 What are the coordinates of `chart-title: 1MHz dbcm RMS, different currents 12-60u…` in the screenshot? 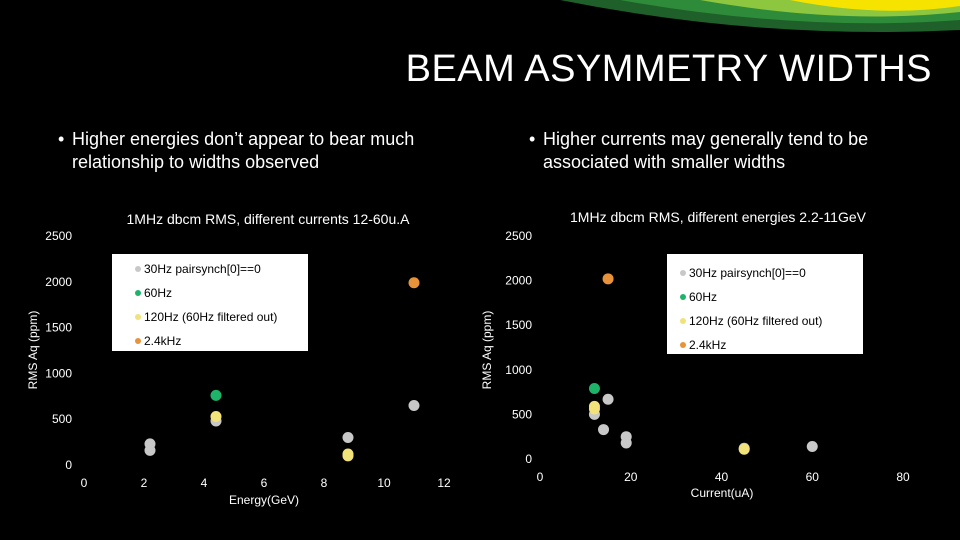 It's located at (269, 219).